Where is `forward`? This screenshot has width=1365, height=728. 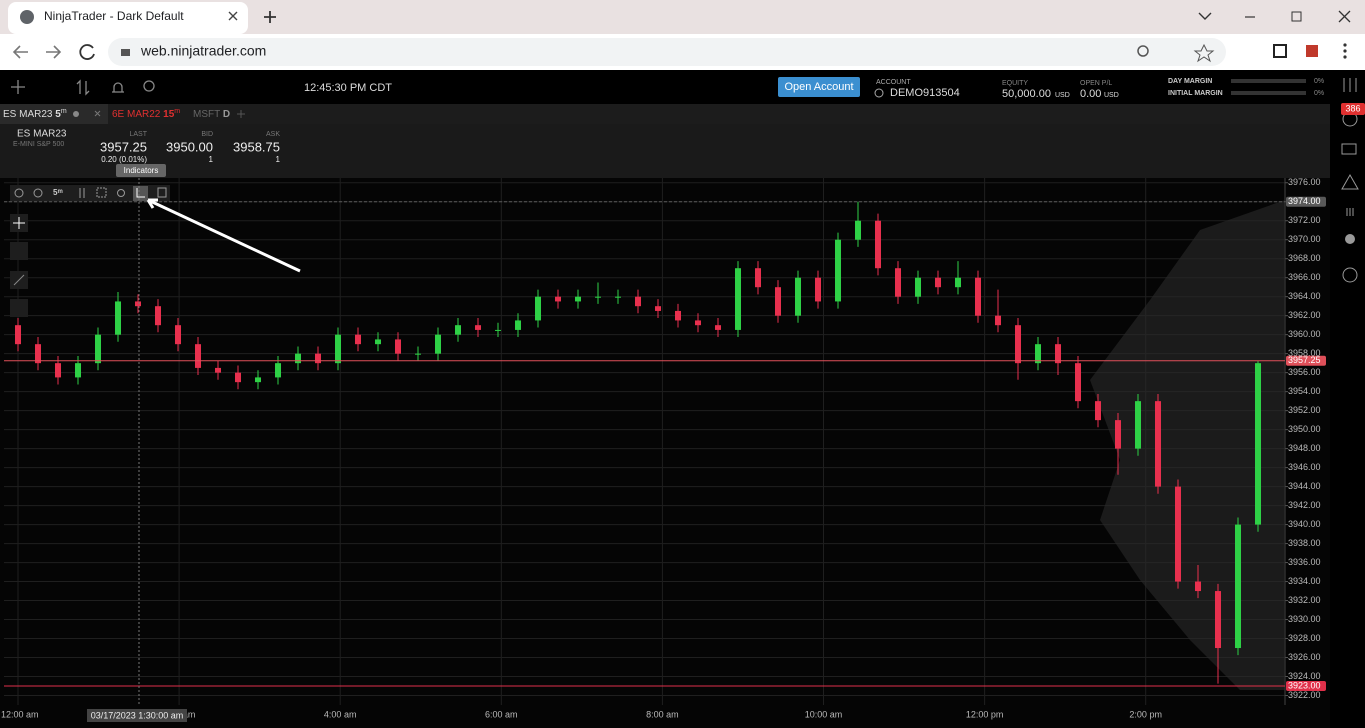 forward is located at coordinates (54, 52).